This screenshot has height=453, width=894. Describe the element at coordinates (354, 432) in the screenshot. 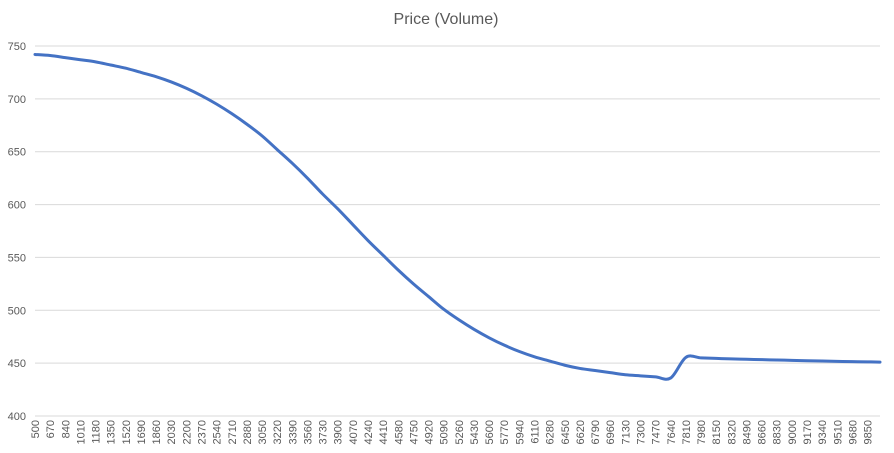

I see `x-tick-label: 4070` at that location.